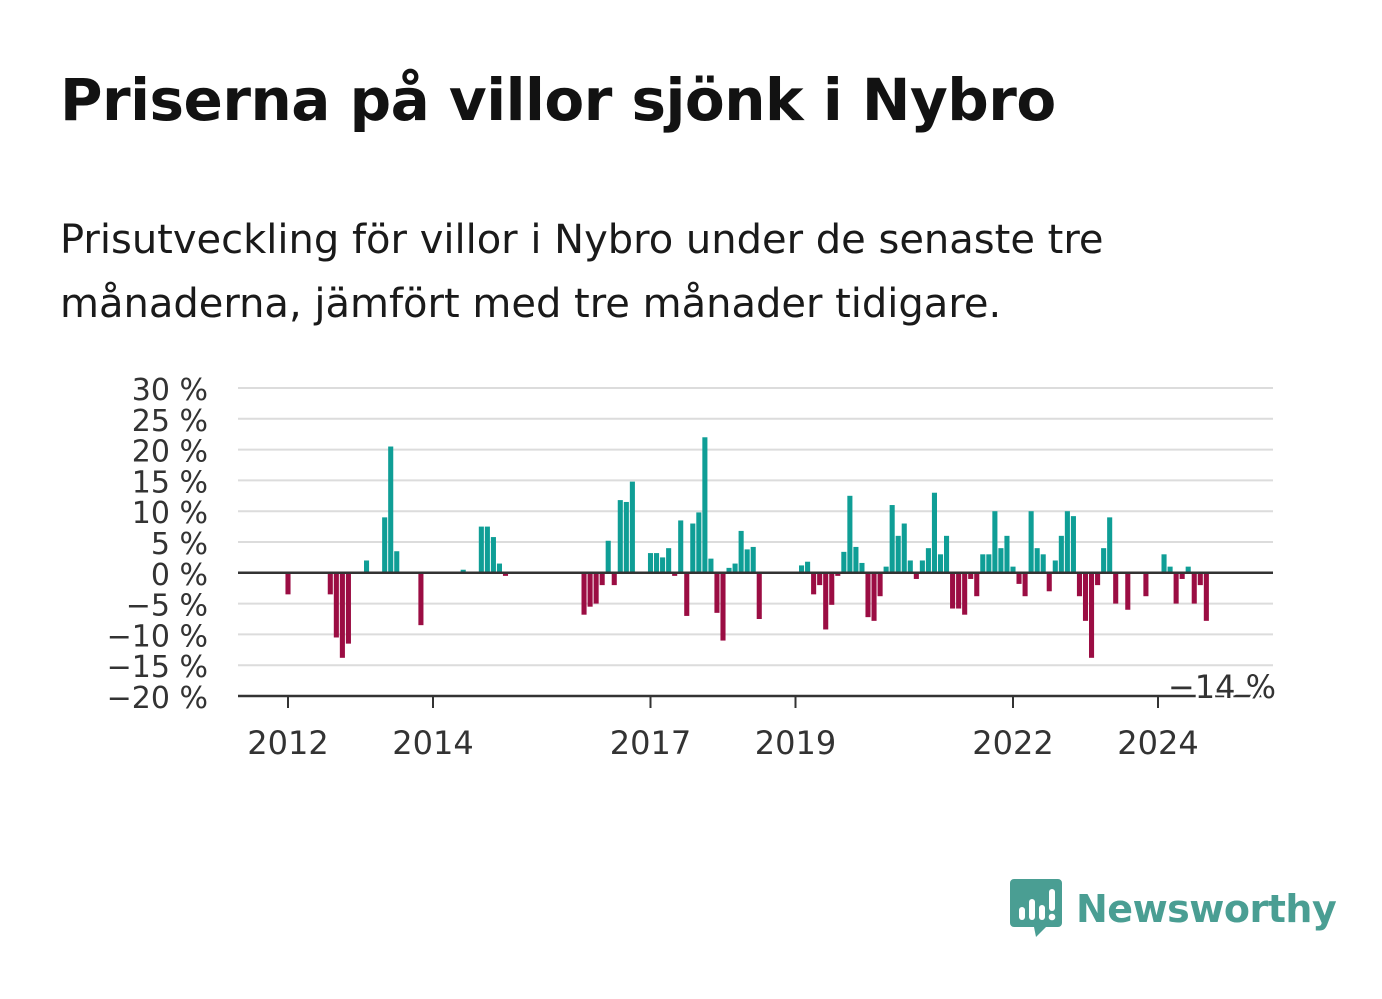 This screenshot has width=1382, height=999. What do you see at coordinates (1157, 743) in the screenshot?
I see `x-tick-label: 2024` at bounding box center [1157, 743].